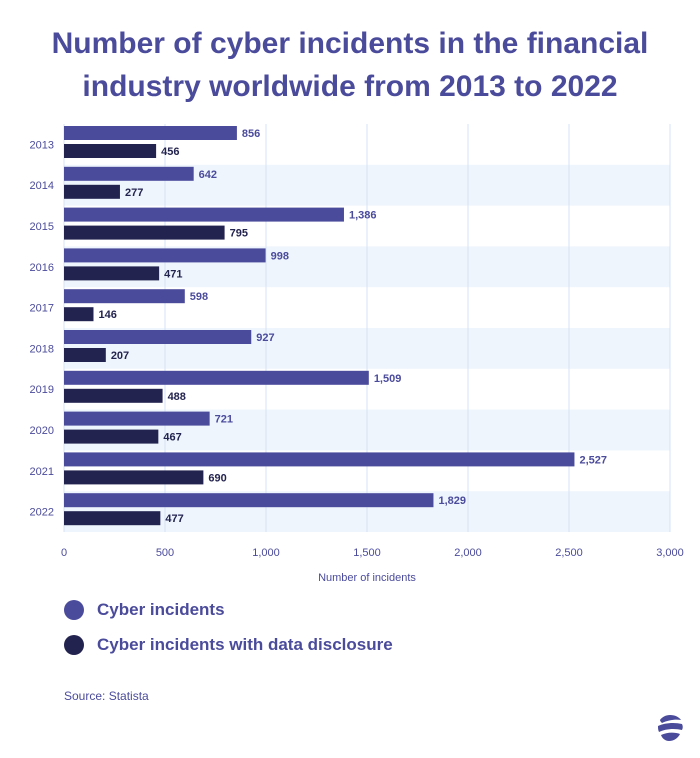 The height and width of the screenshot is (758, 700). Describe the element at coordinates (106, 696) in the screenshot. I see `source-note: Source: Statista` at that location.